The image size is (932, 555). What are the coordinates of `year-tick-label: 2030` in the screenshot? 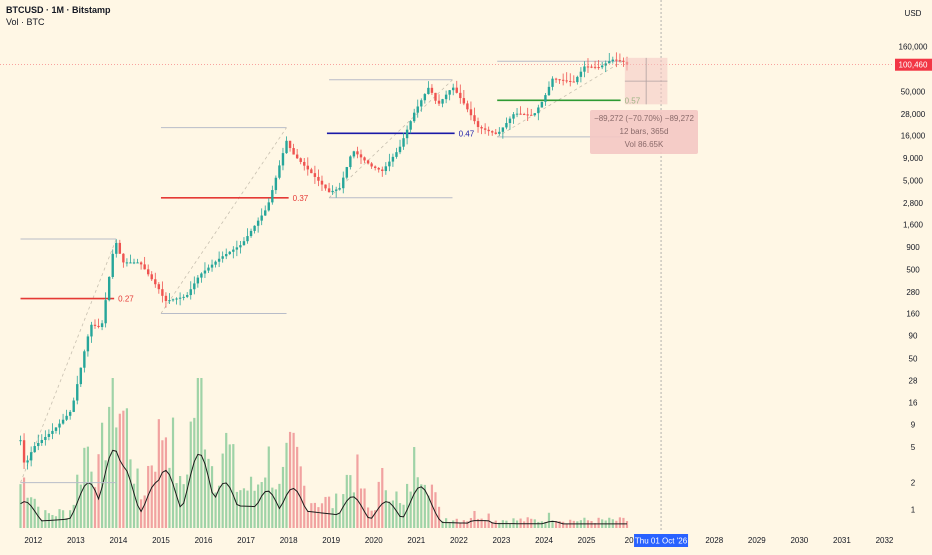 It's located at (799, 540).